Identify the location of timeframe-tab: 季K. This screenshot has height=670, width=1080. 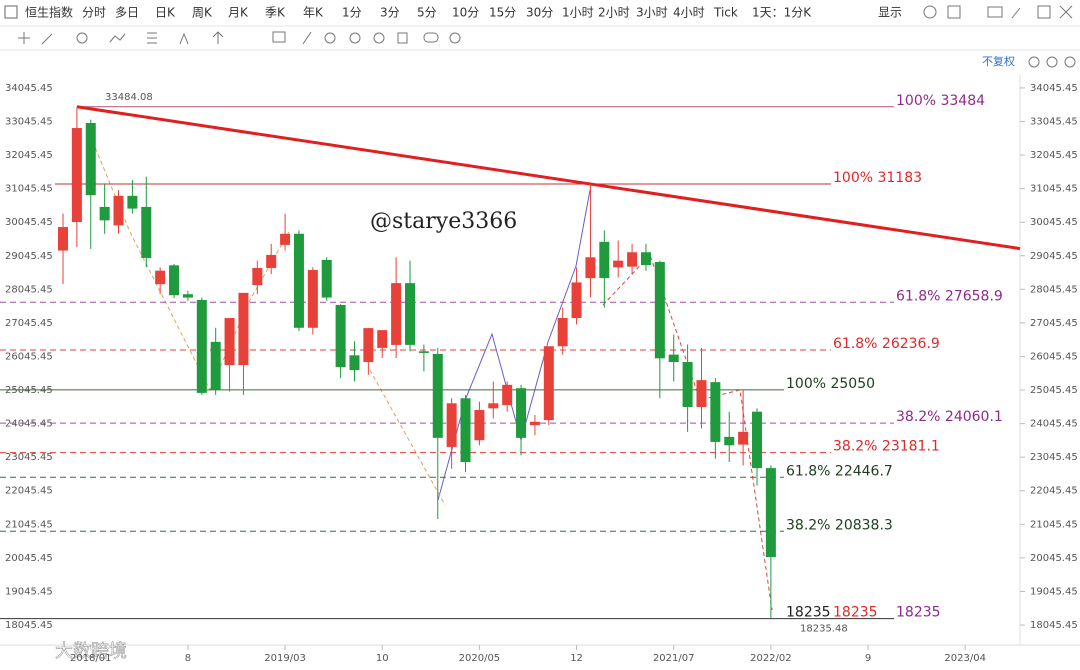
(275, 13).